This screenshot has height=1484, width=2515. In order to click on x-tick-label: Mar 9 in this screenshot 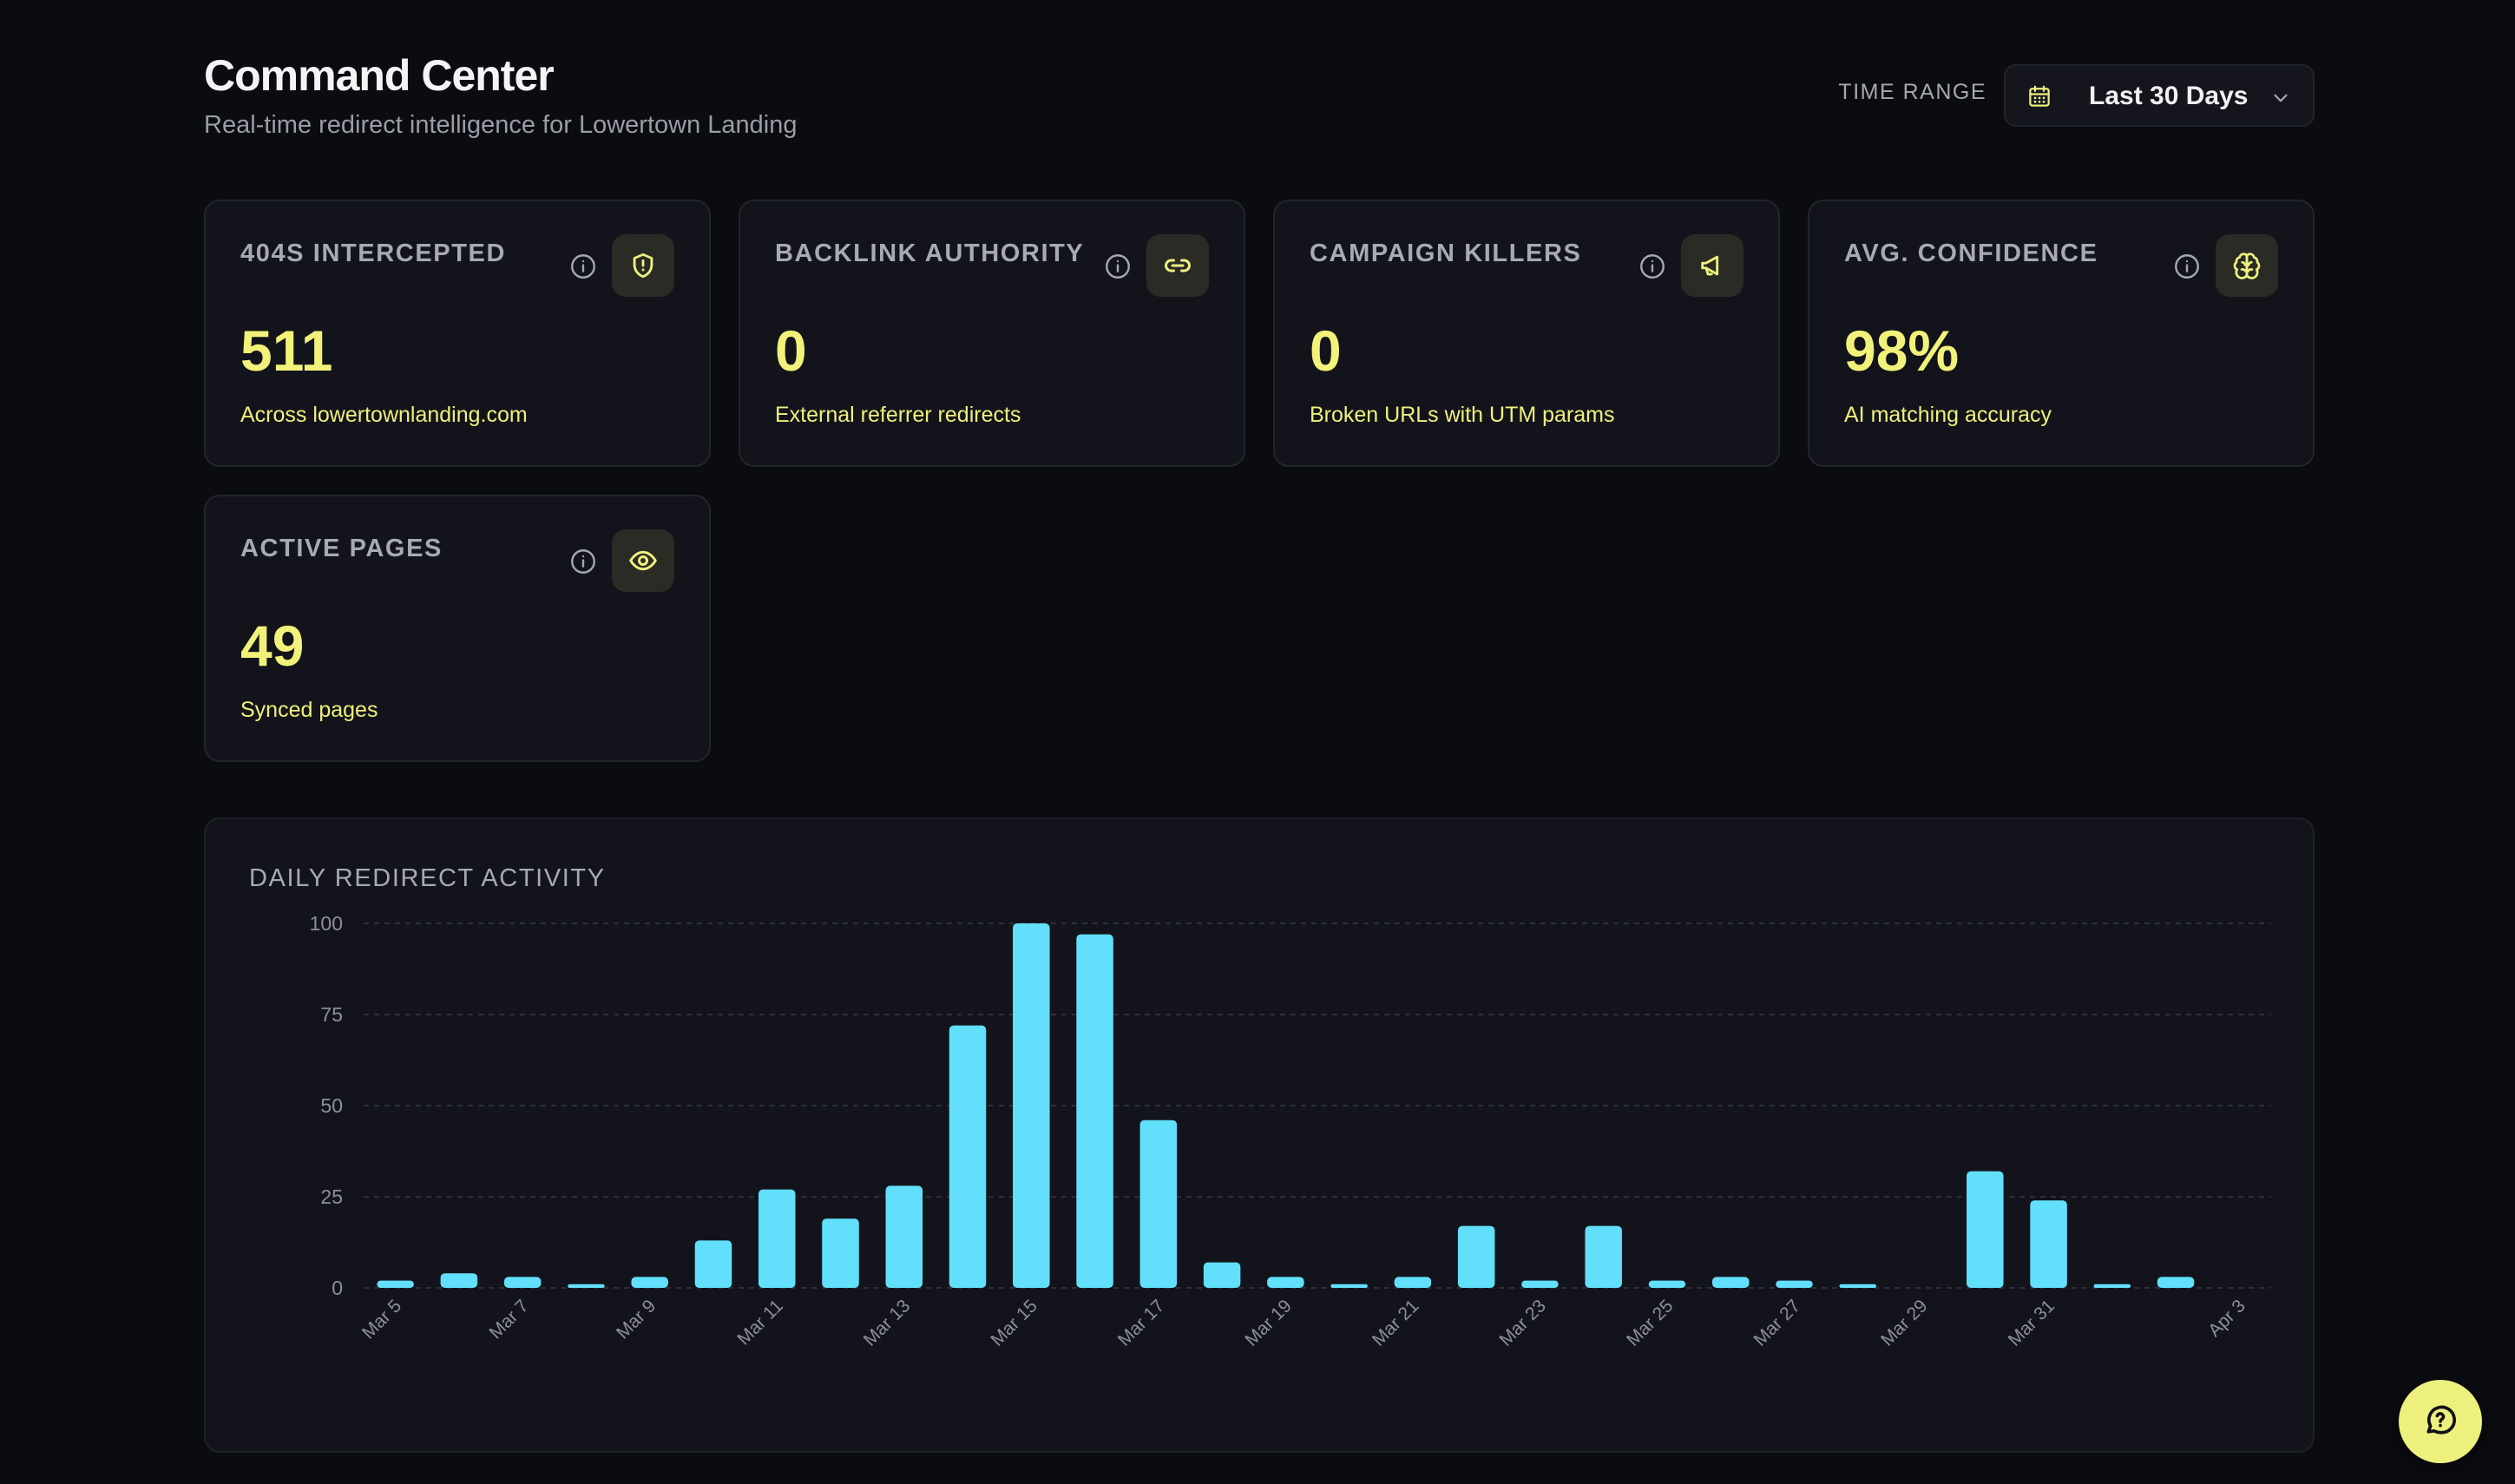, I will do `click(636, 1319)`.